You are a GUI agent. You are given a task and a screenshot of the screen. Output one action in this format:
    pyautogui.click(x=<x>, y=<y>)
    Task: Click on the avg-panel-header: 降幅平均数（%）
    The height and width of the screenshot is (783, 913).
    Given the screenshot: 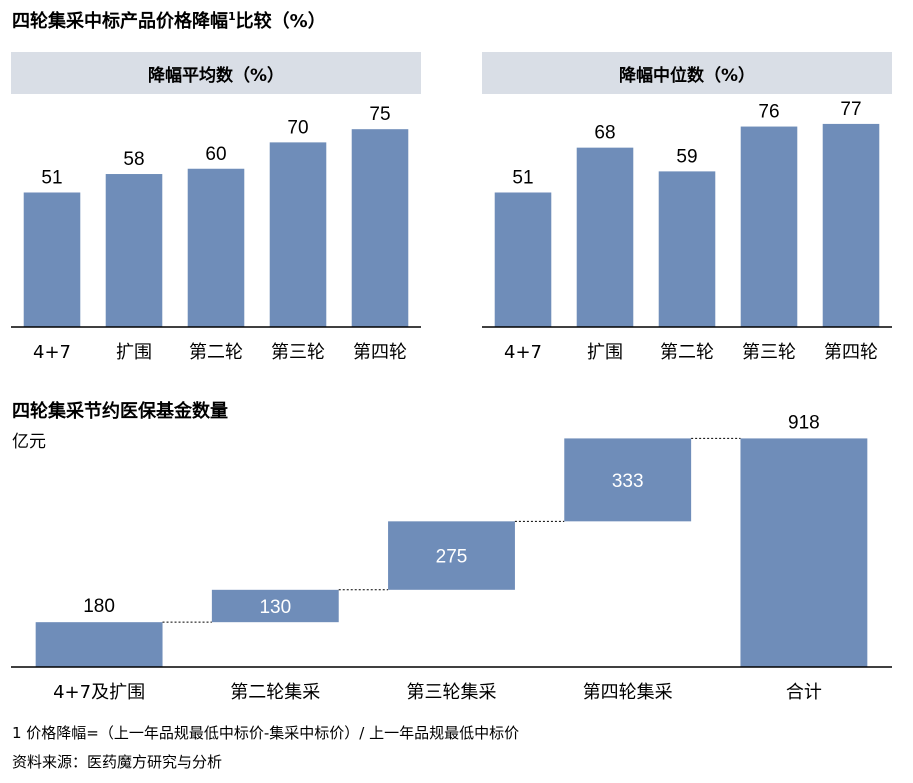 What is the action you would take?
    pyautogui.click(x=216, y=73)
    